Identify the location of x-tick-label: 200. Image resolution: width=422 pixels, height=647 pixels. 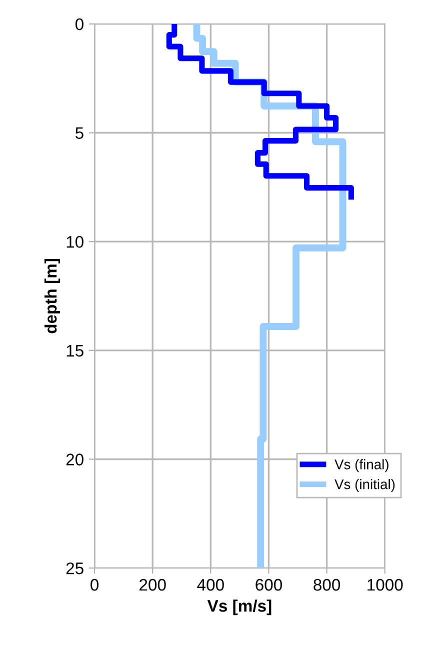
(153, 584).